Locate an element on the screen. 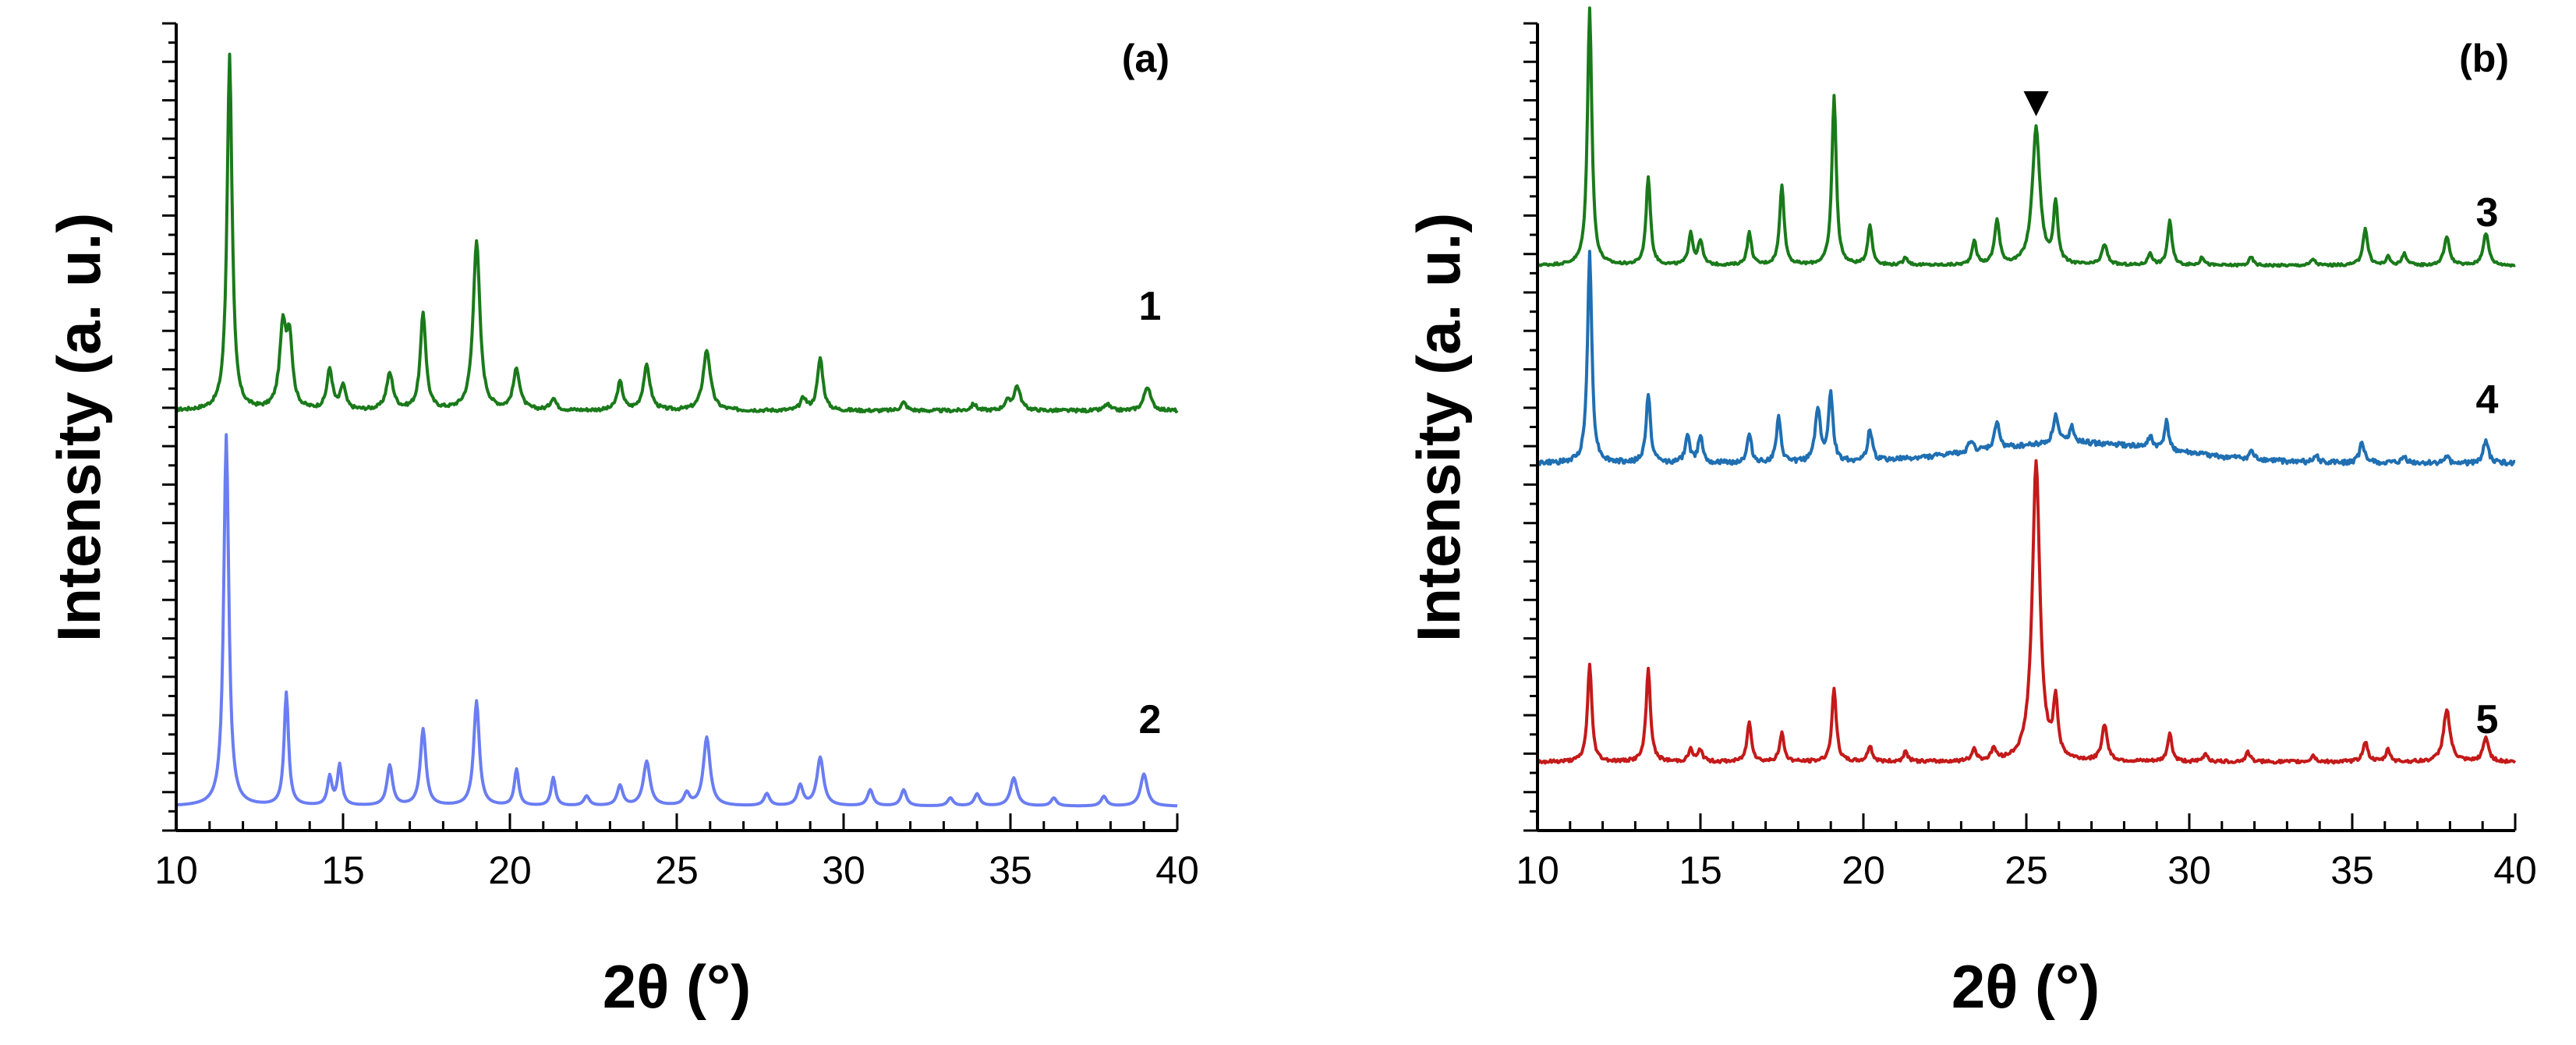 The height and width of the screenshot is (1045, 2576). series-label-4: 4 is located at coordinates (2487, 400).